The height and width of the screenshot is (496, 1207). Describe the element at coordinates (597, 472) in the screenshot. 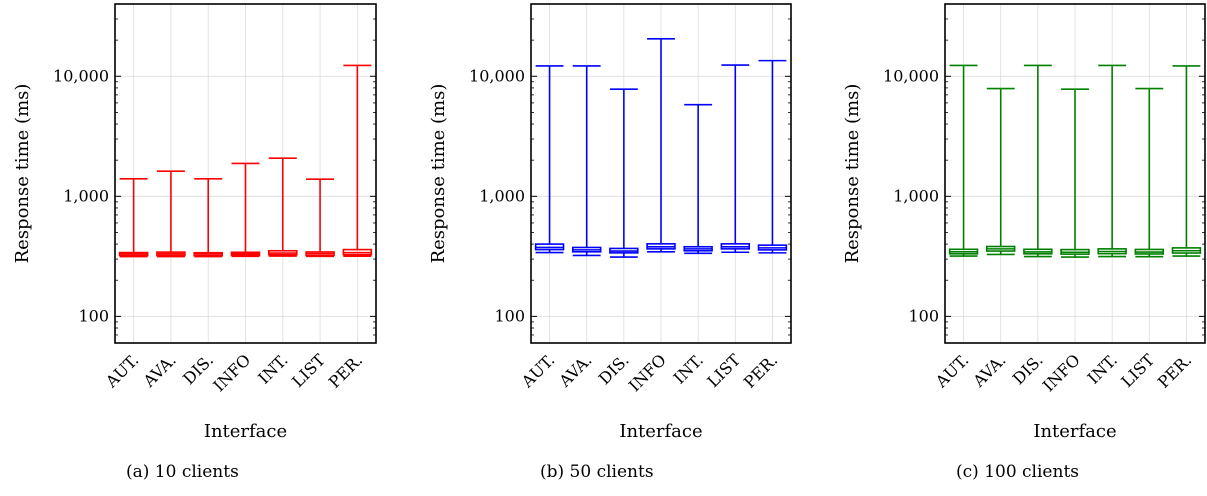

I see `caption-50-clients: (b) 50 clients` at that location.